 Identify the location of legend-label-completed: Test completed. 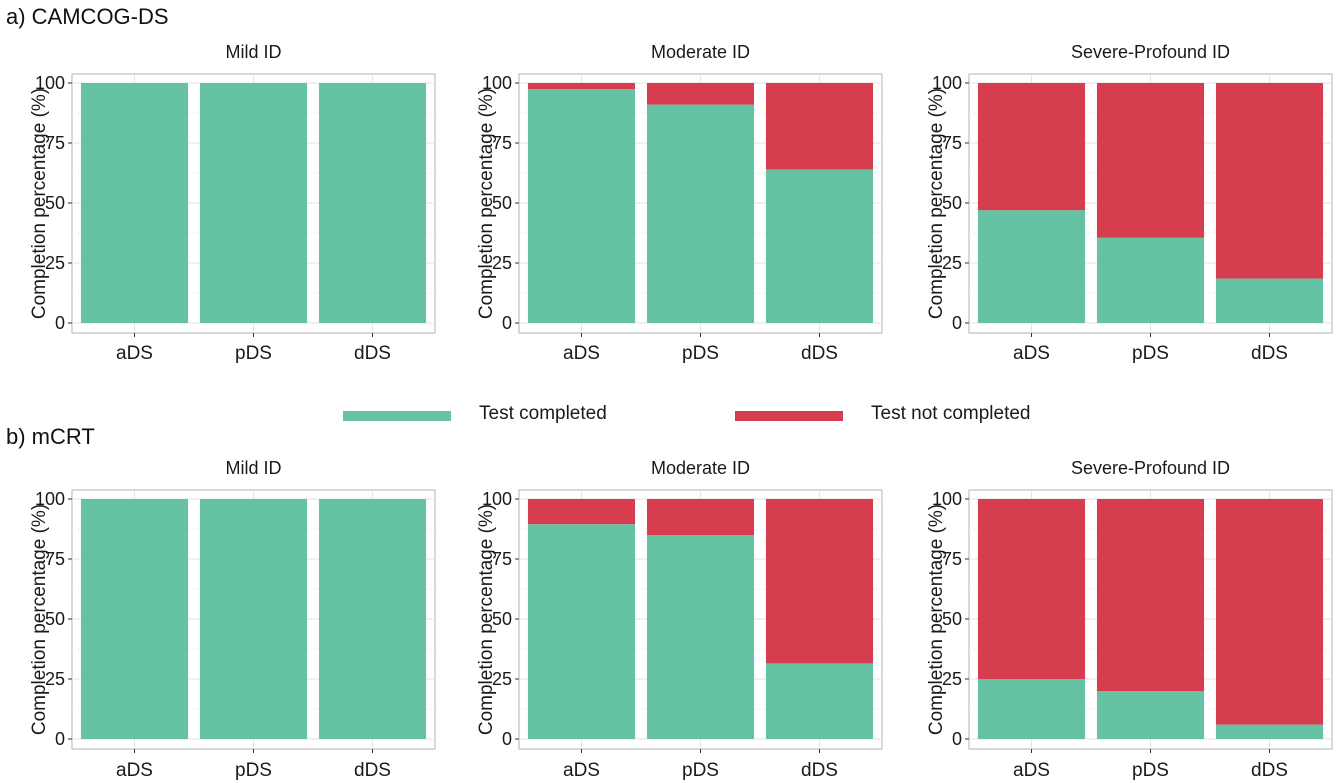
(543, 413).